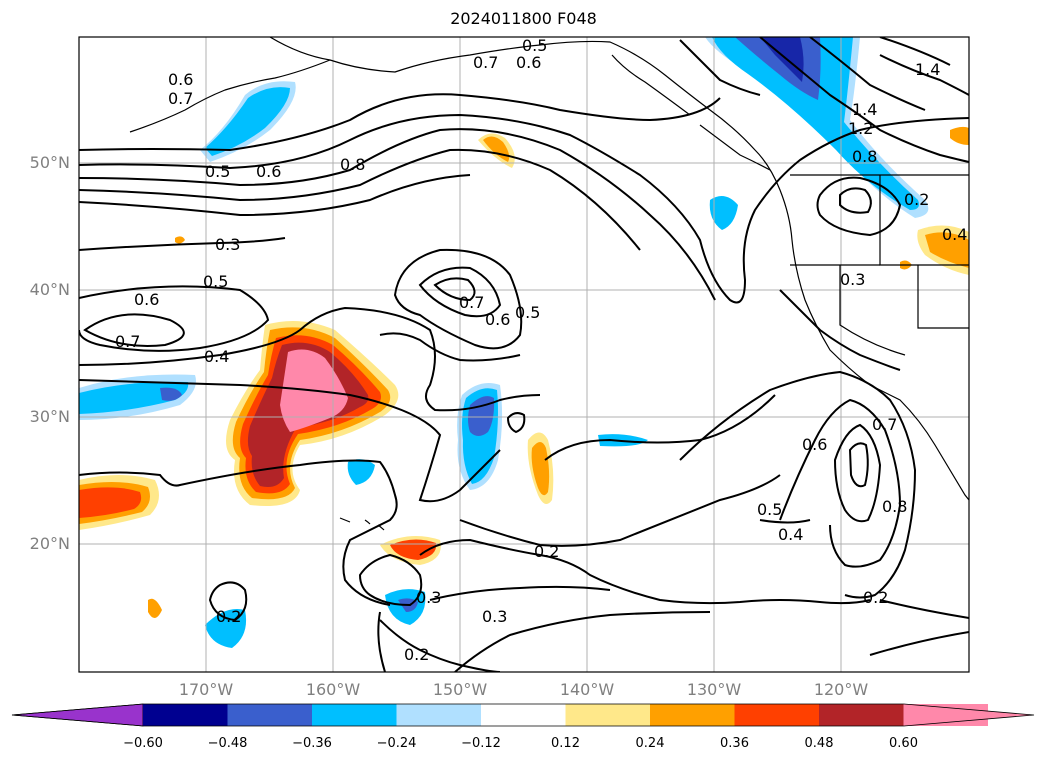 The height and width of the screenshot is (765, 1047). I want to click on colorbar-tick-label: −0.24, so click(396, 743).